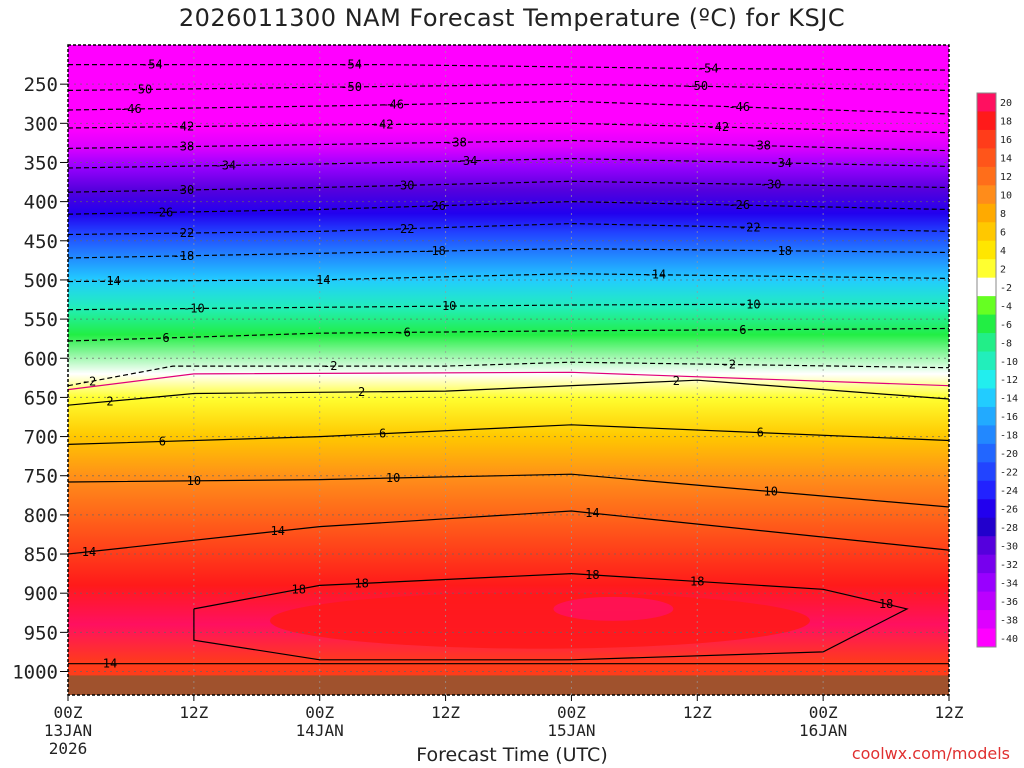  I want to click on colorbar-label: 12, so click(1006, 177).